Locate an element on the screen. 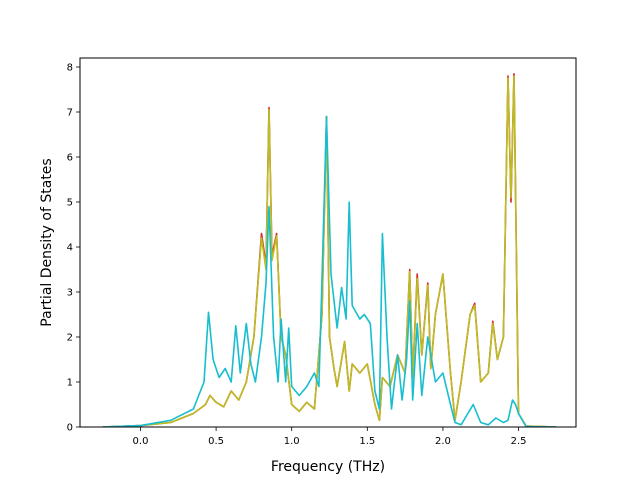 The width and height of the screenshot is (640, 480). x-tick-label: 0.0 is located at coordinates (141, 441).